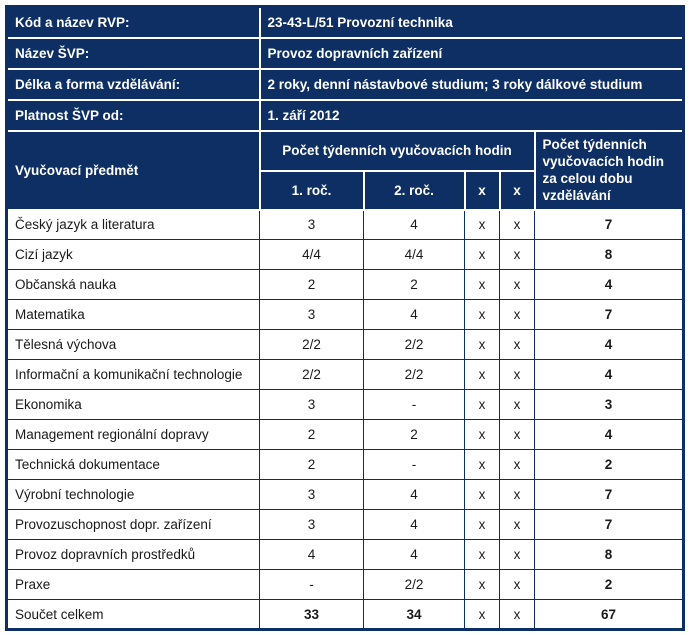 This screenshot has width=689, height=635. I want to click on table-row: Matematika 3 4 x x 7, so click(345, 314).